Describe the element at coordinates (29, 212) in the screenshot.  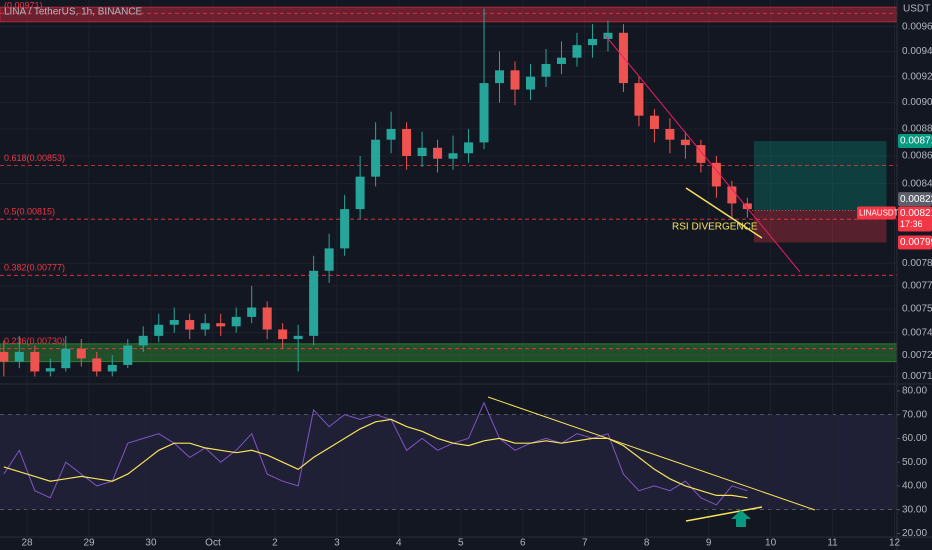
I see `fib-label: 0.5(0.00815)` at that location.